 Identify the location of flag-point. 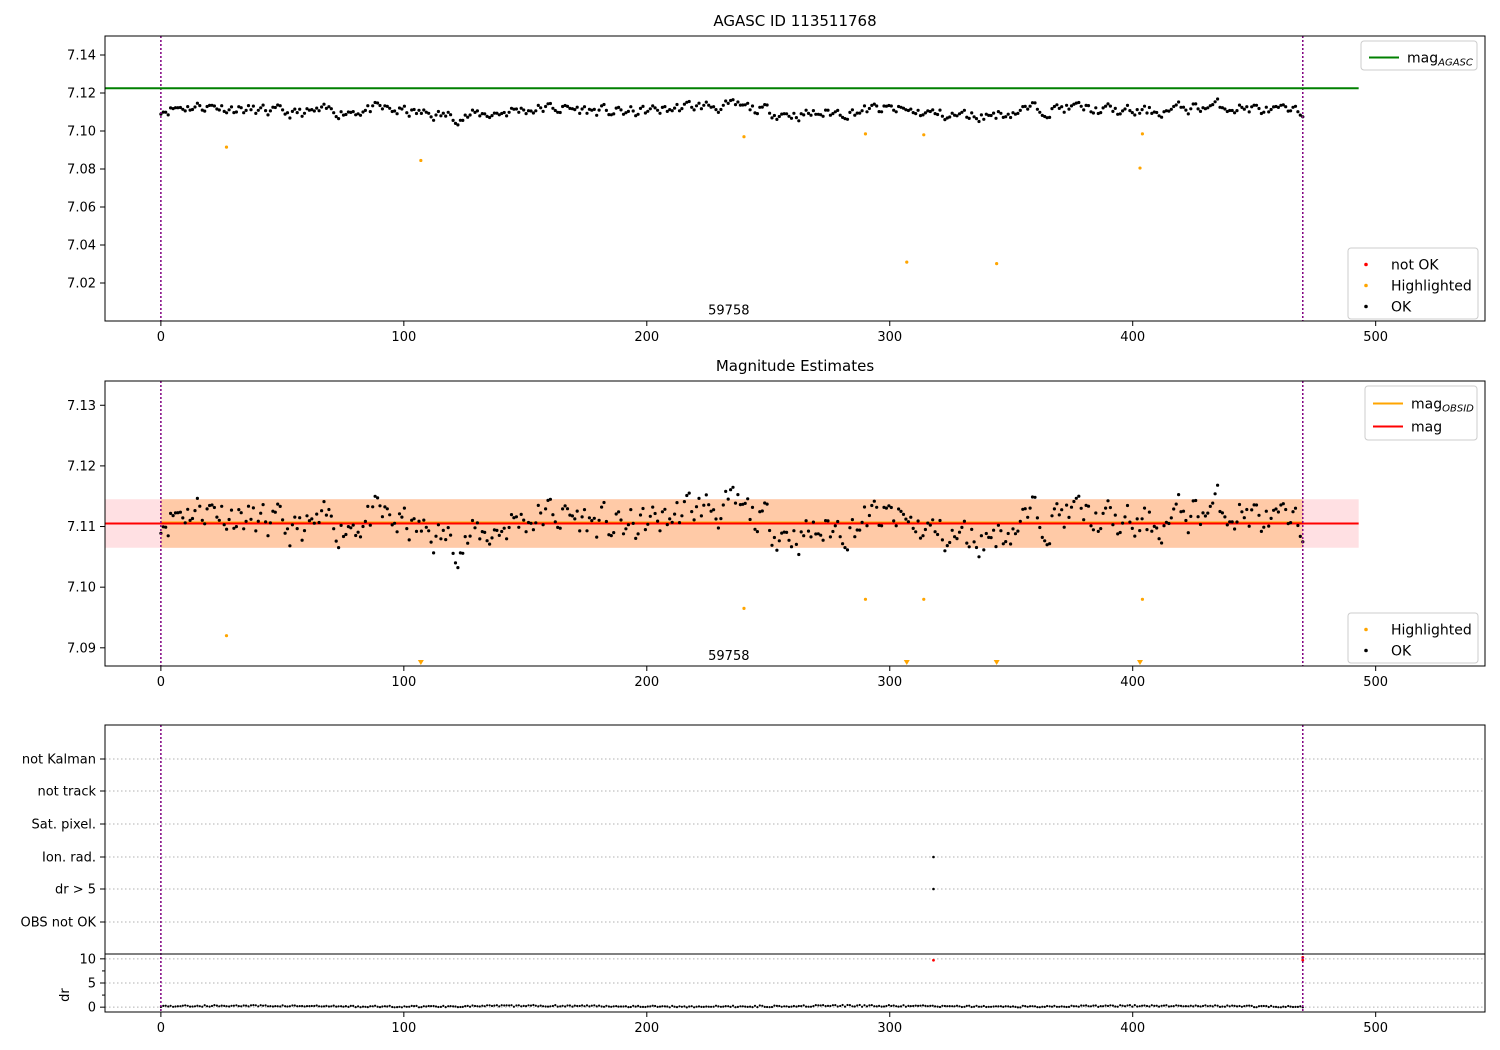
(933, 889).